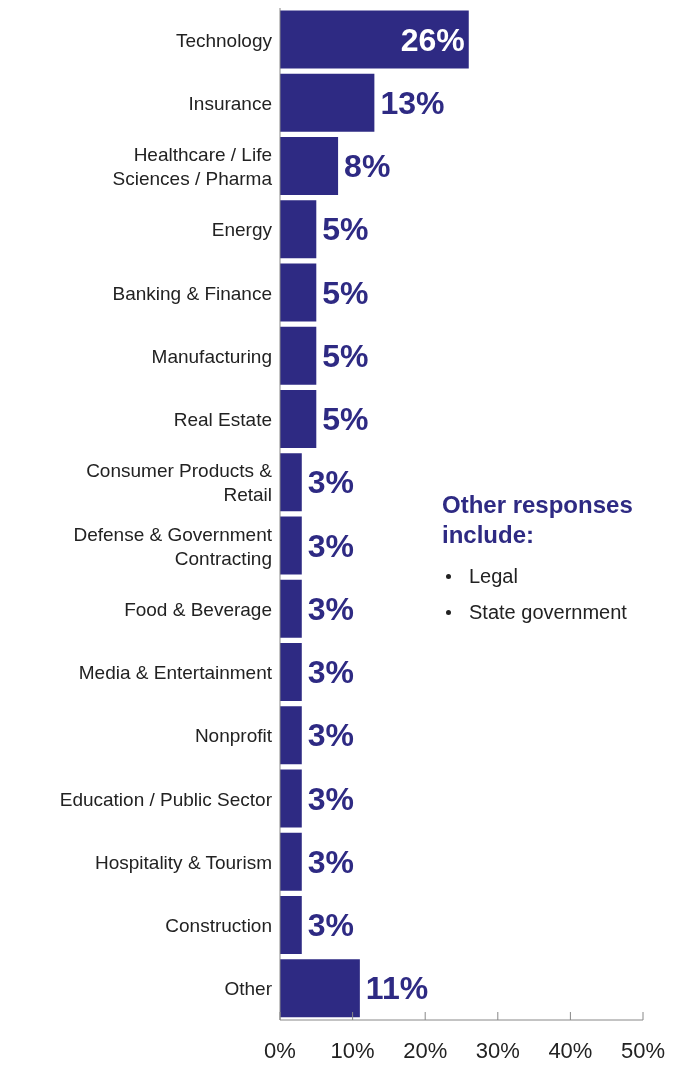 Image resolution: width=682 pixels, height=1069 pixels. I want to click on x-tick-label: 50%, so click(643, 1050).